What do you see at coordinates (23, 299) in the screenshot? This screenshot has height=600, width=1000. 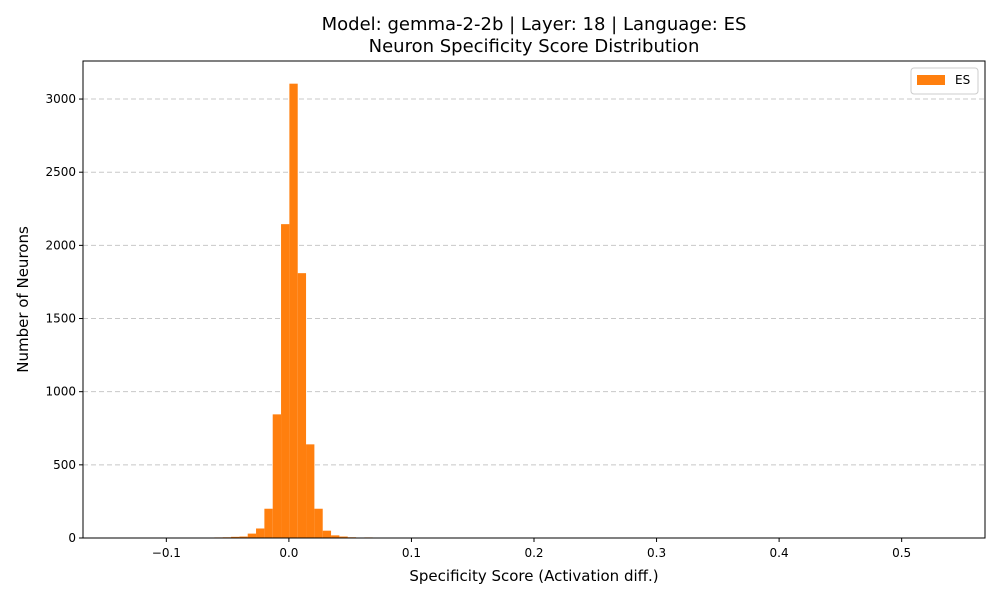 I see `y-axis-label: Number of Neurons` at bounding box center [23, 299].